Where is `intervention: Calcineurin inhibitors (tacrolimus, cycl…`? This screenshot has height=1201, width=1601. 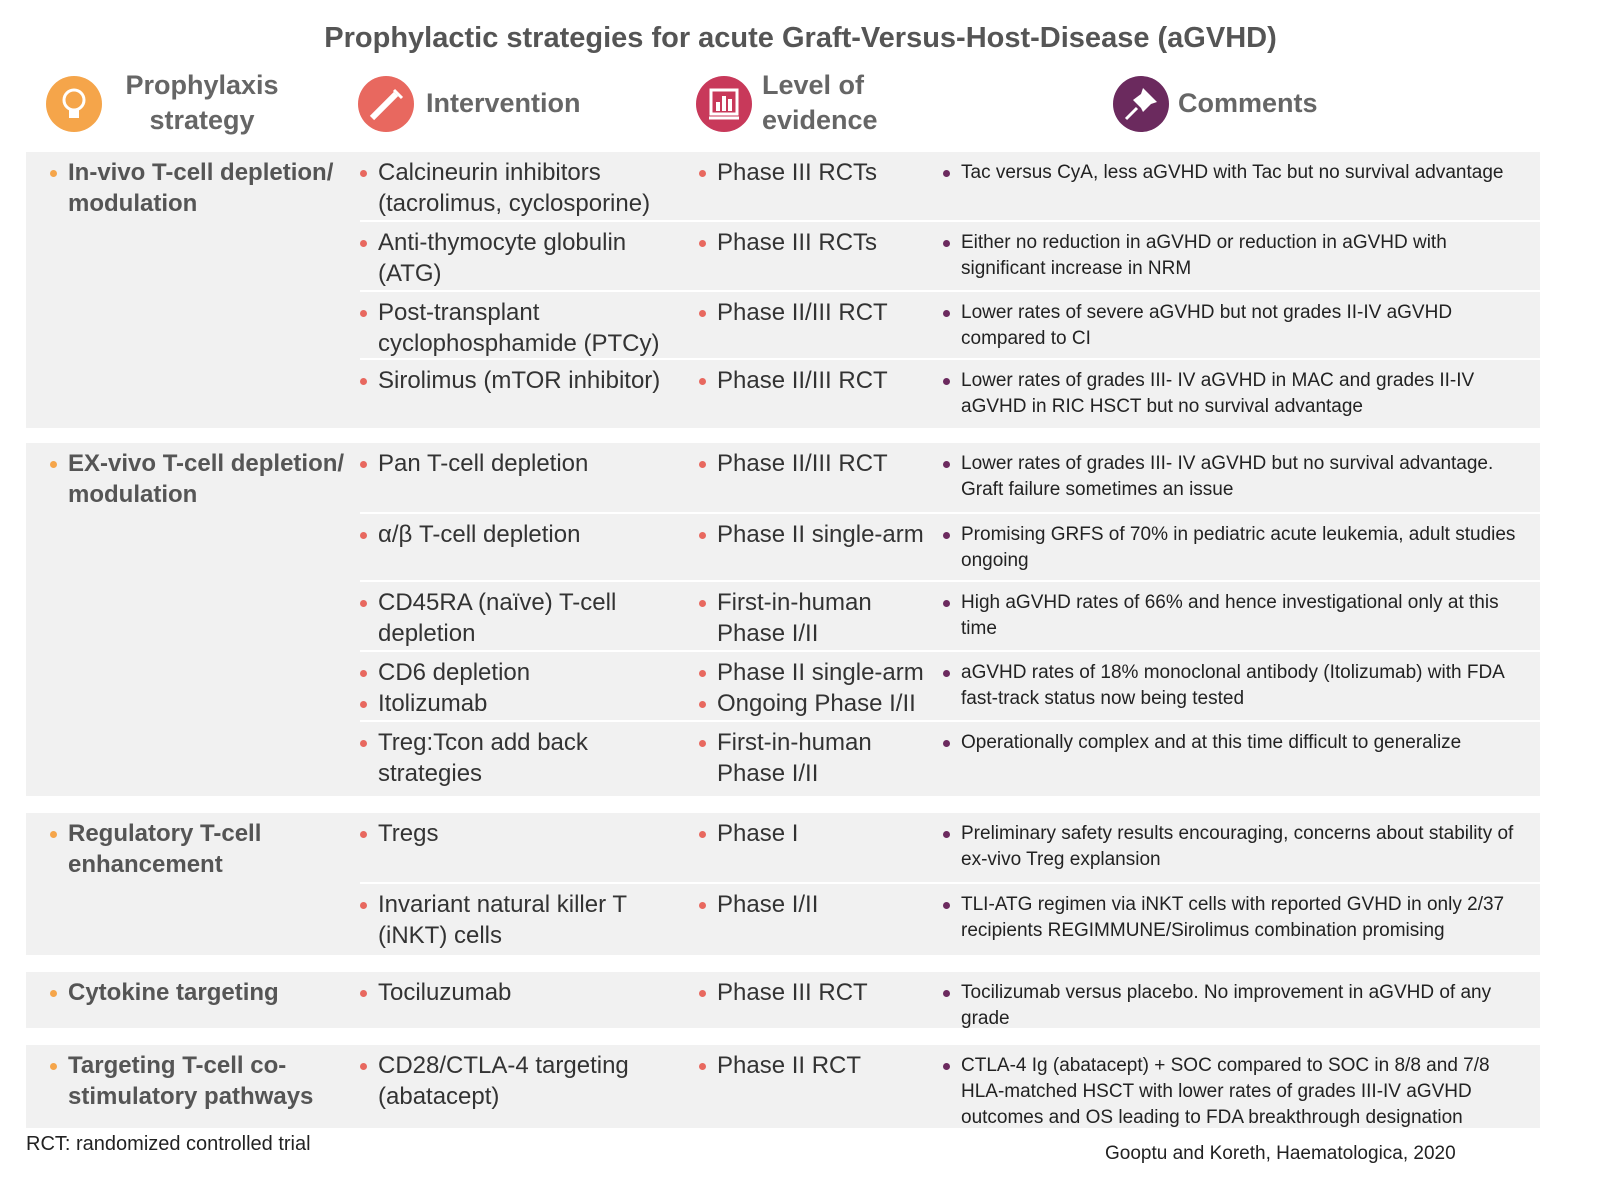 intervention: Calcineurin inhibitors (tacrolimus, cycl… is located at coordinates (520, 188).